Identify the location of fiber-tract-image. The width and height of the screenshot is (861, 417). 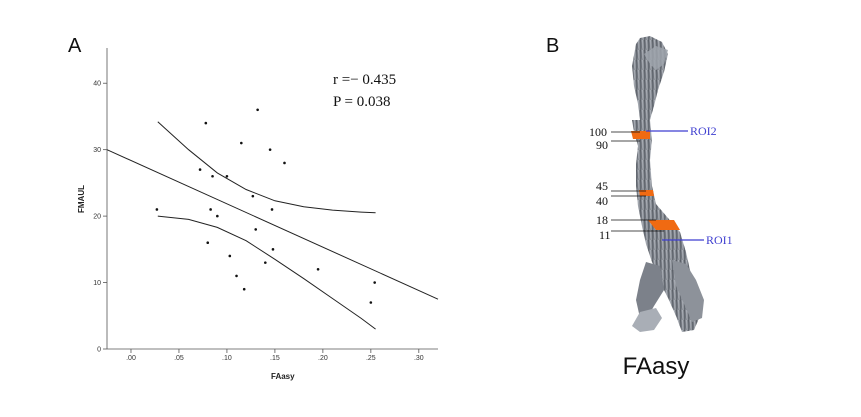
(657, 184).